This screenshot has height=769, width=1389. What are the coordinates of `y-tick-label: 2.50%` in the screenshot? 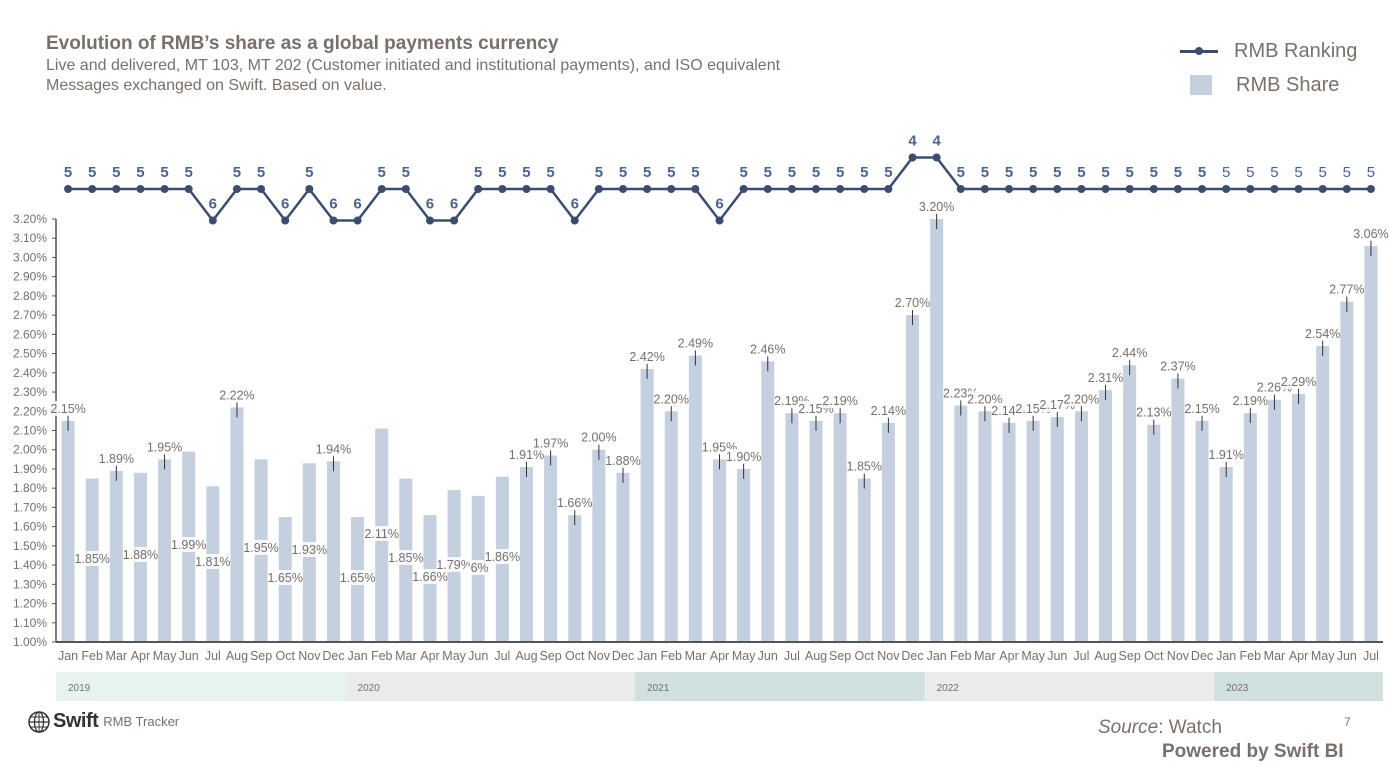 It's located at (30, 354).